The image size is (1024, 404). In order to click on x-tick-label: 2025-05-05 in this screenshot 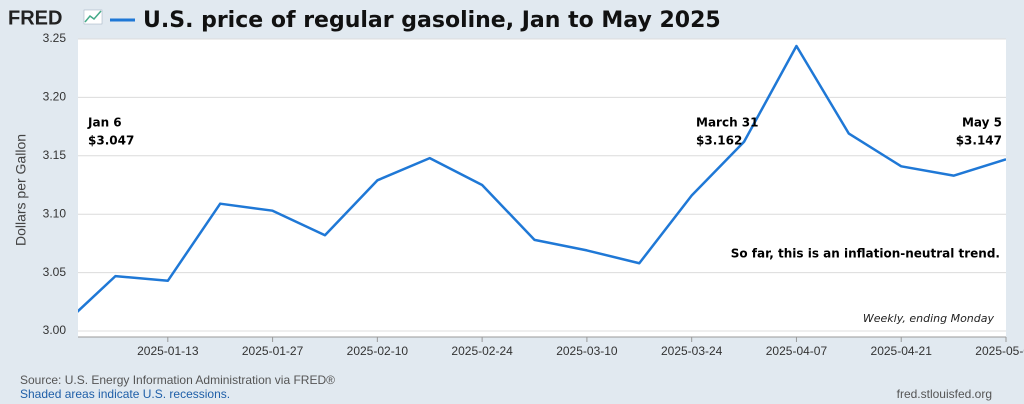, I will do `click(999, 351)`.